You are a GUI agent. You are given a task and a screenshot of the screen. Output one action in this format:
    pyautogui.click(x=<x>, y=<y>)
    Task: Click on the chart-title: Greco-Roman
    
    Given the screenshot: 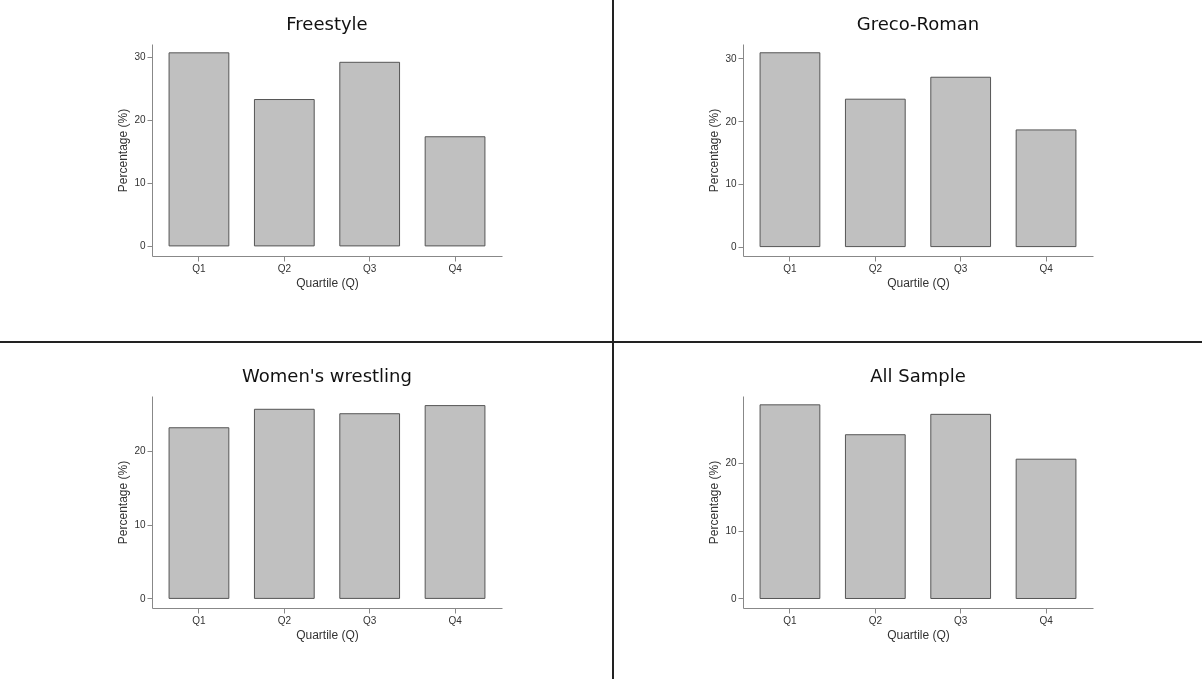 What is the action you would take?
    pyautogui.click(x=918, y=23)
    